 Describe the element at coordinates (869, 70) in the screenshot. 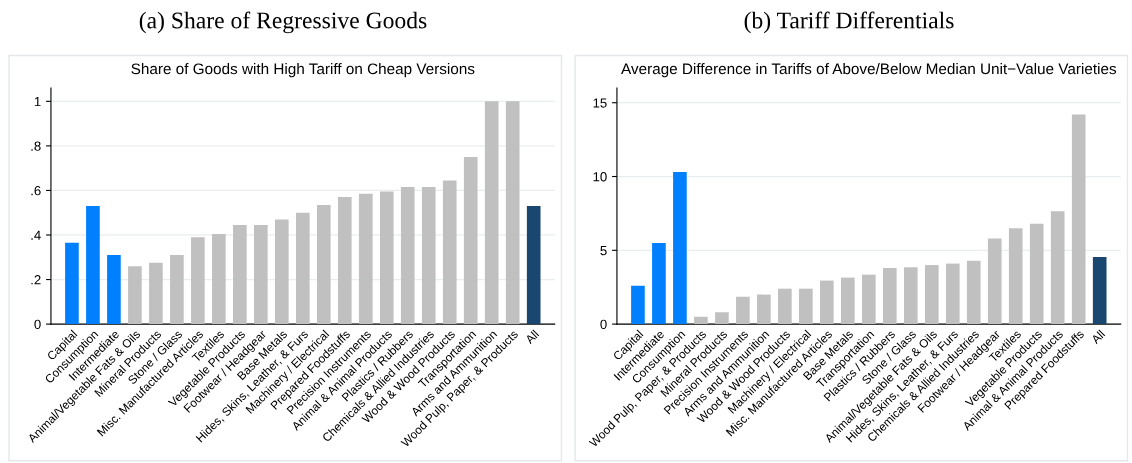

I see `chart-subtitle: Average Difference in Tariffs of Above/Below Median Unit−Value Varieties` at that location.